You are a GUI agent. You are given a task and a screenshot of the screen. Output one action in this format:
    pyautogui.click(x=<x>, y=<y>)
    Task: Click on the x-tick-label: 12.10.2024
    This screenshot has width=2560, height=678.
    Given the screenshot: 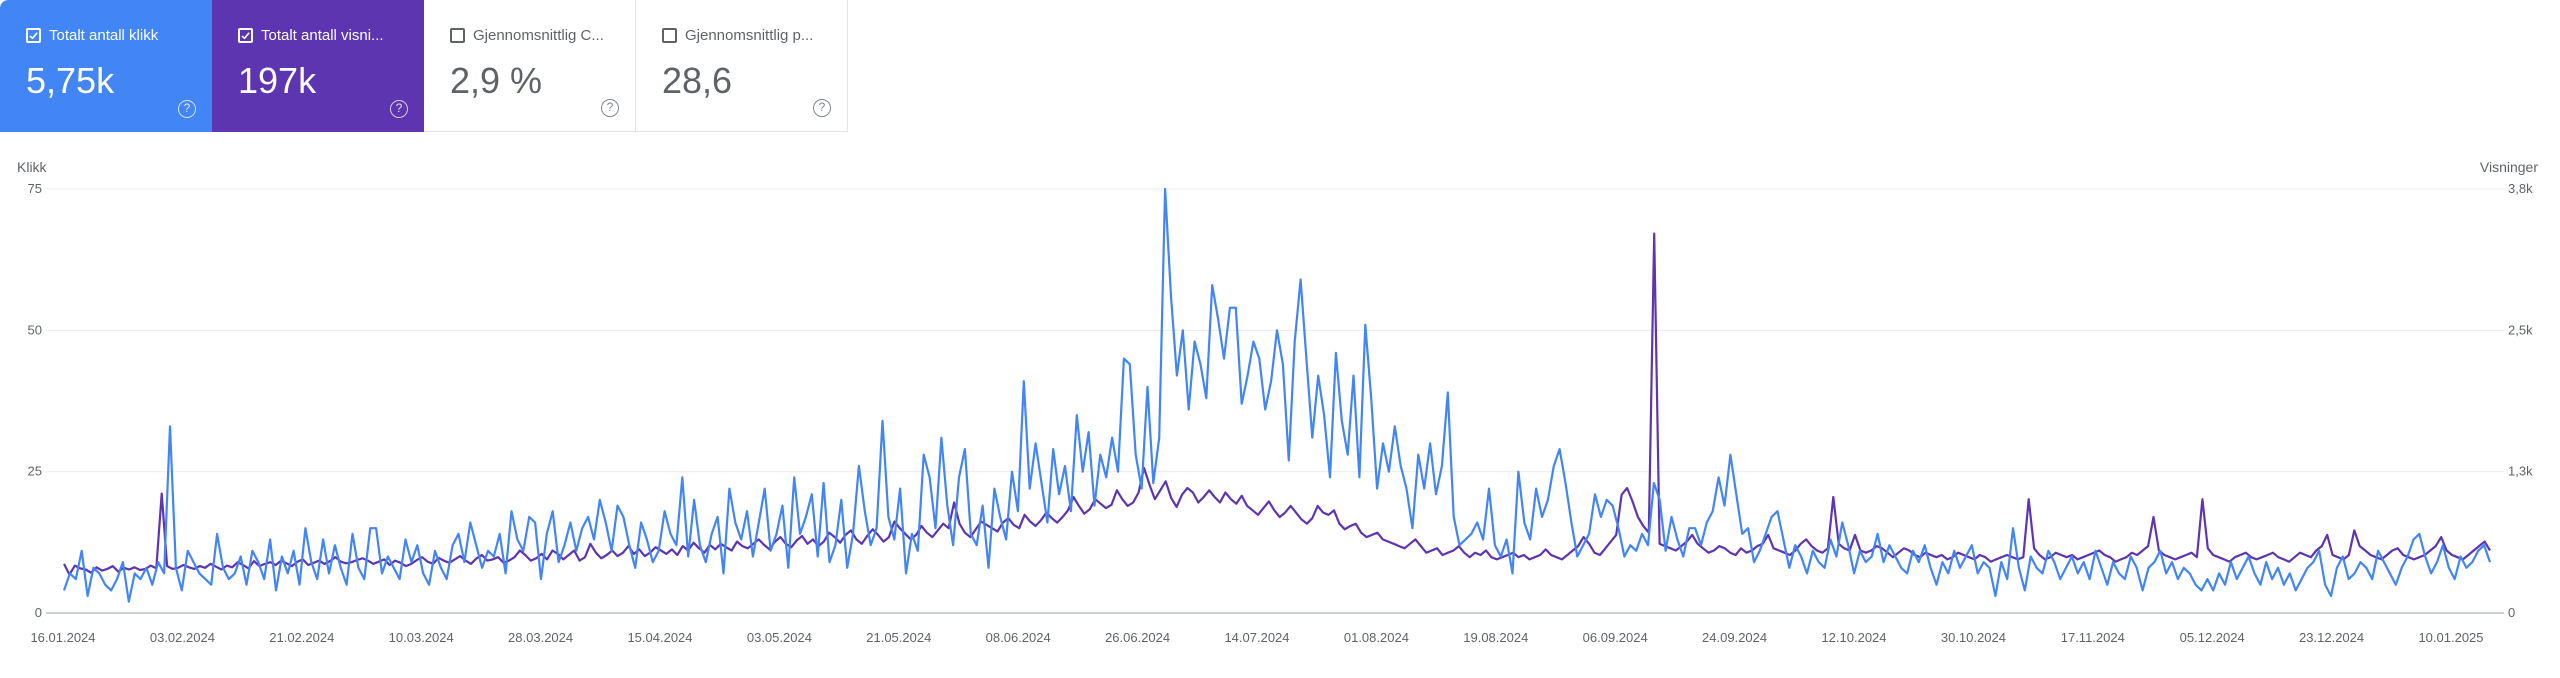 What is the action you would take?
    pyautogui.click(x=1853, y=637)
    